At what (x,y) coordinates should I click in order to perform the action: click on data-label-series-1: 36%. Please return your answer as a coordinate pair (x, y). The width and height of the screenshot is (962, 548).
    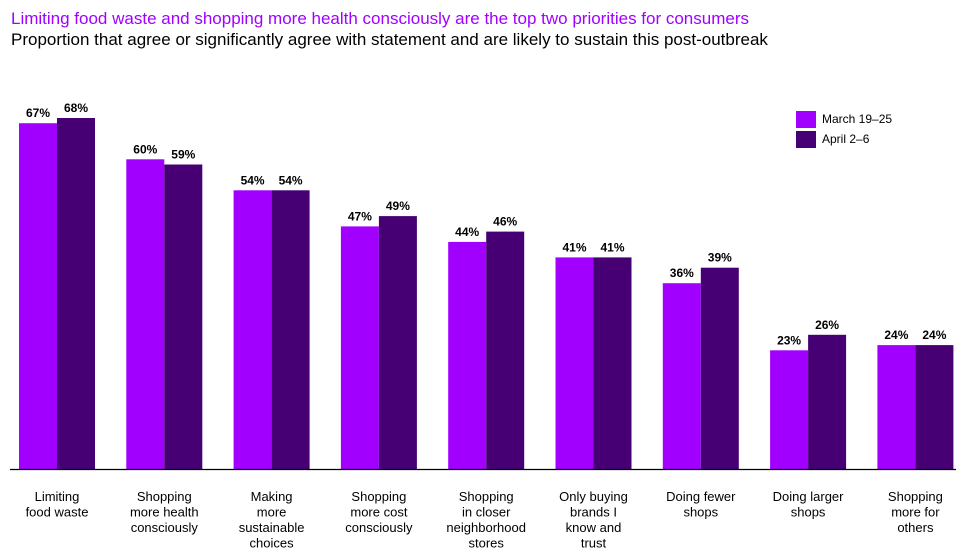
    Looking at the image, I should click on (682, 273).